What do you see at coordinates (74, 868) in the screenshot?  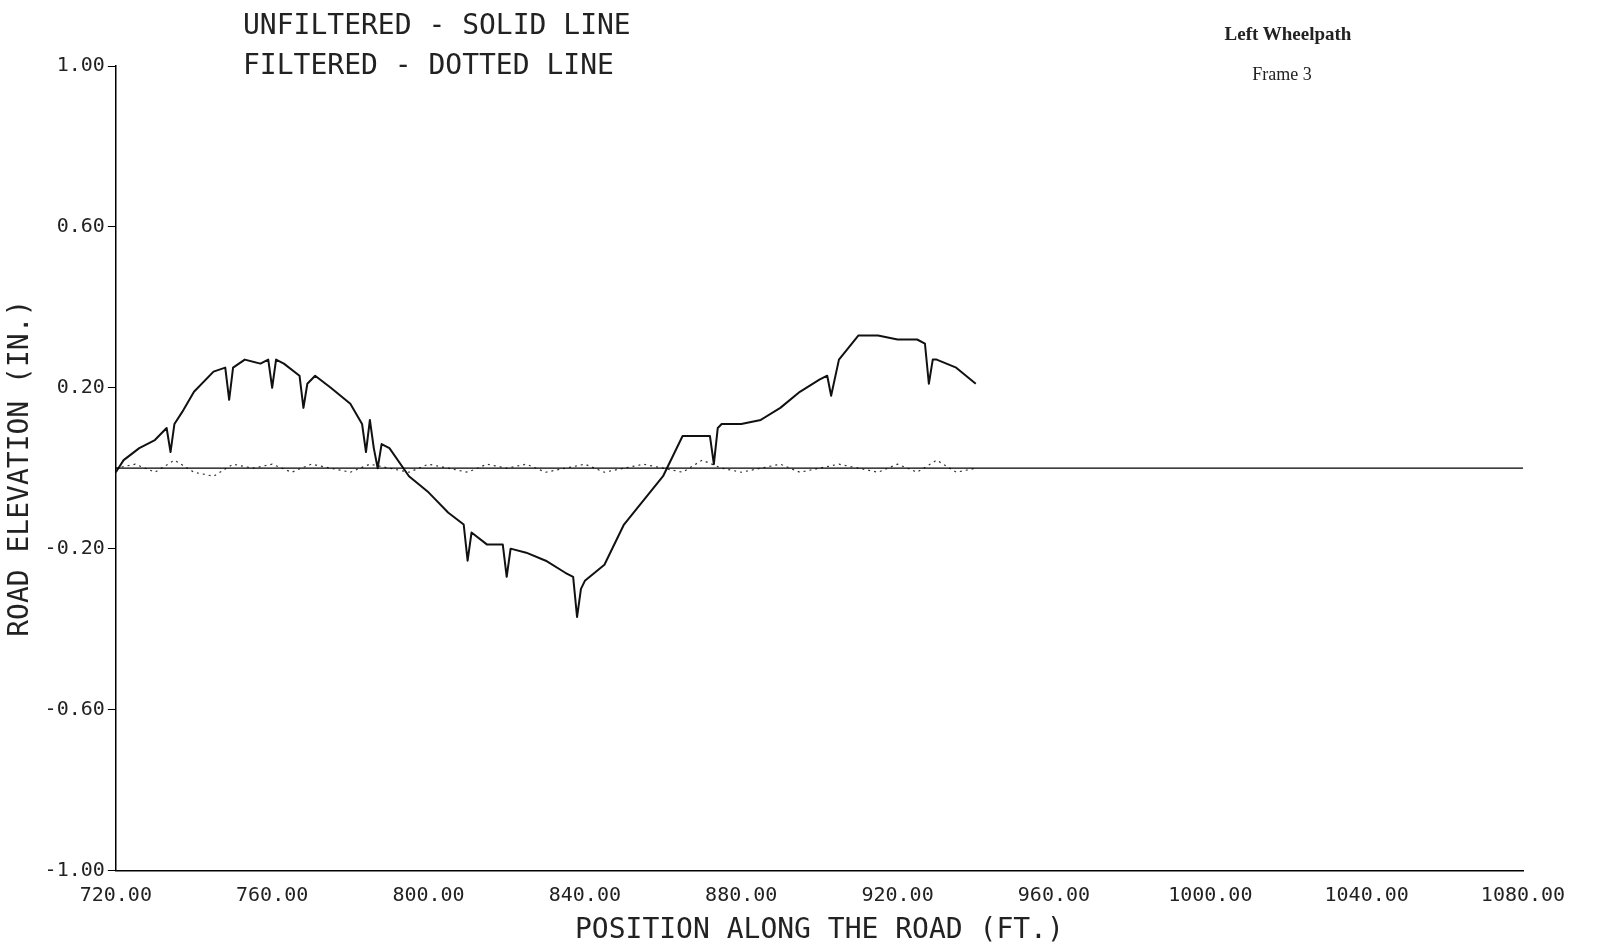 I see `y-tick-label: -1.00` at bounding box center [74, 868].